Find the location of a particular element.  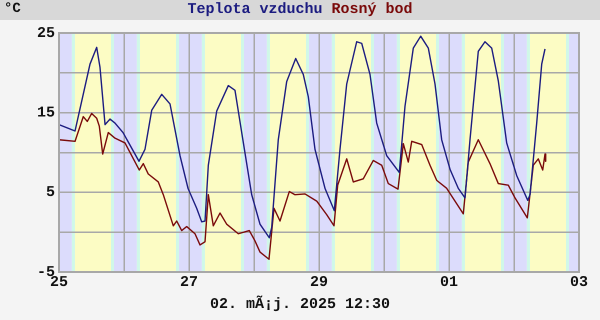

y-tick-label: 5 is located at coordinates (50, 193).